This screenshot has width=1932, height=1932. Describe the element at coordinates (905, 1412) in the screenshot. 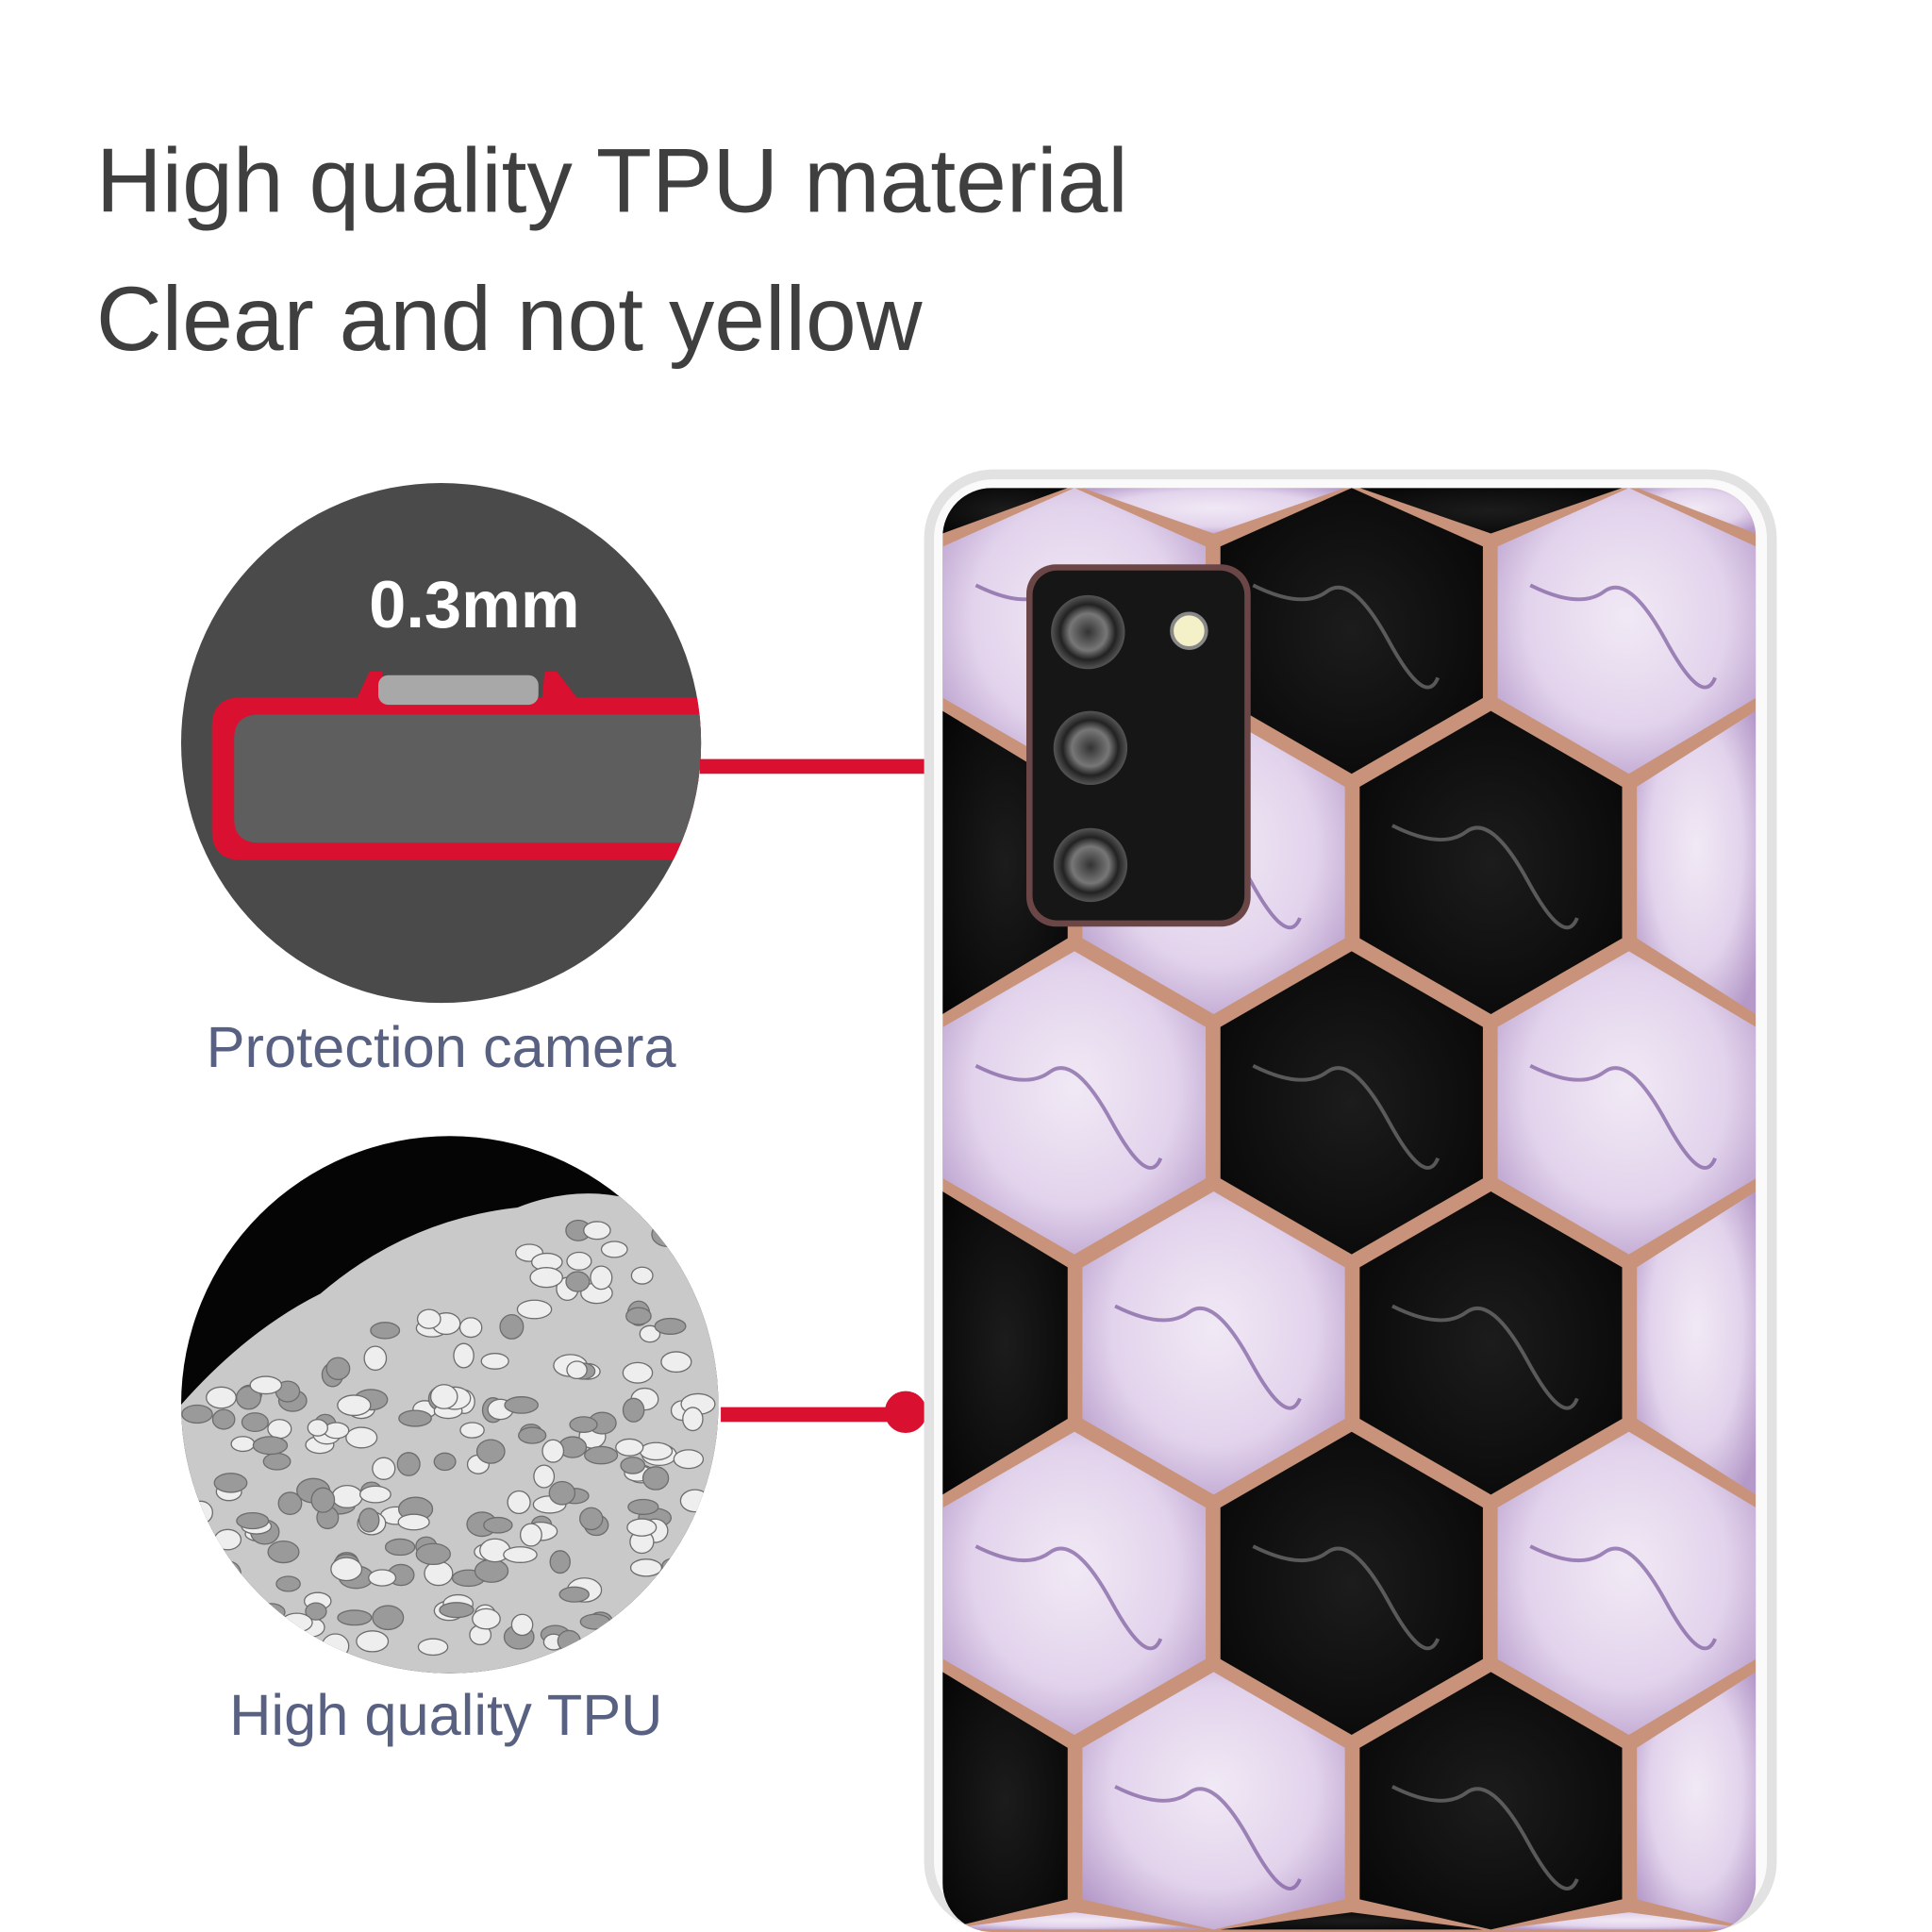

I see `pointer-dot` at that location.